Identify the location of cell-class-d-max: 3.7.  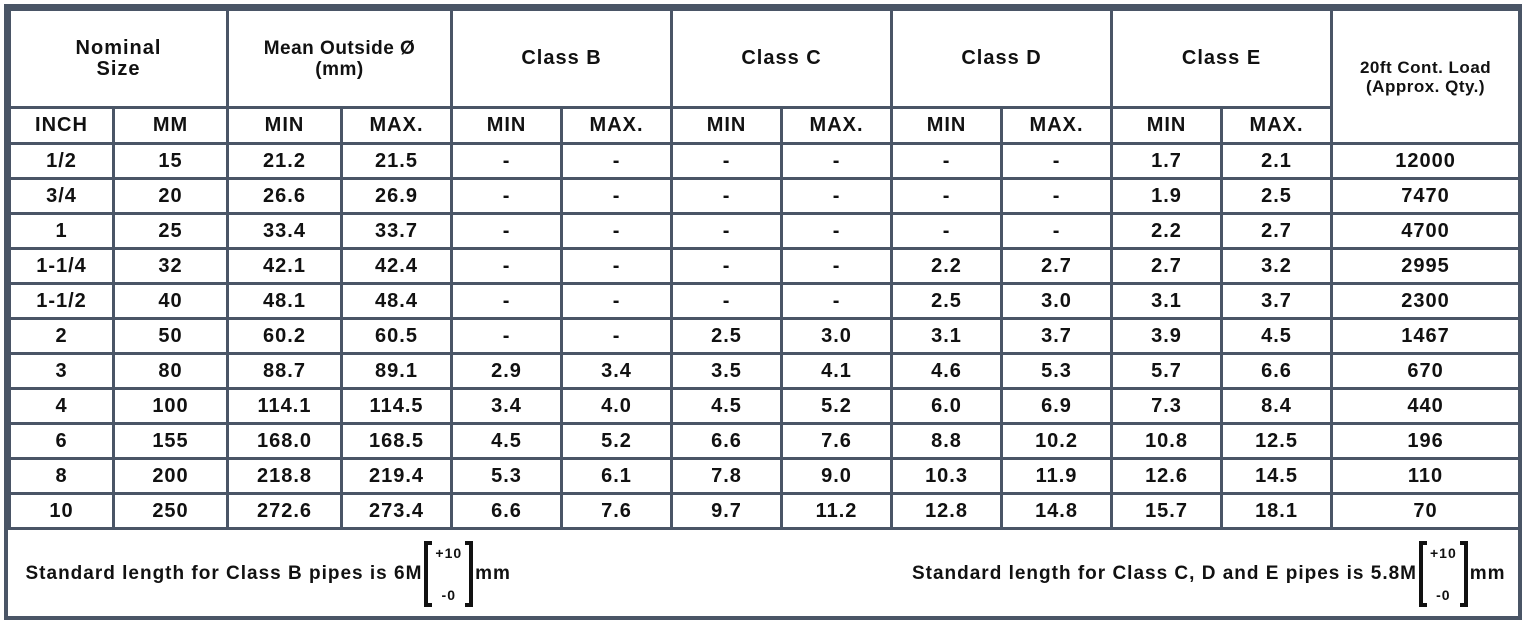
(1057, 336).